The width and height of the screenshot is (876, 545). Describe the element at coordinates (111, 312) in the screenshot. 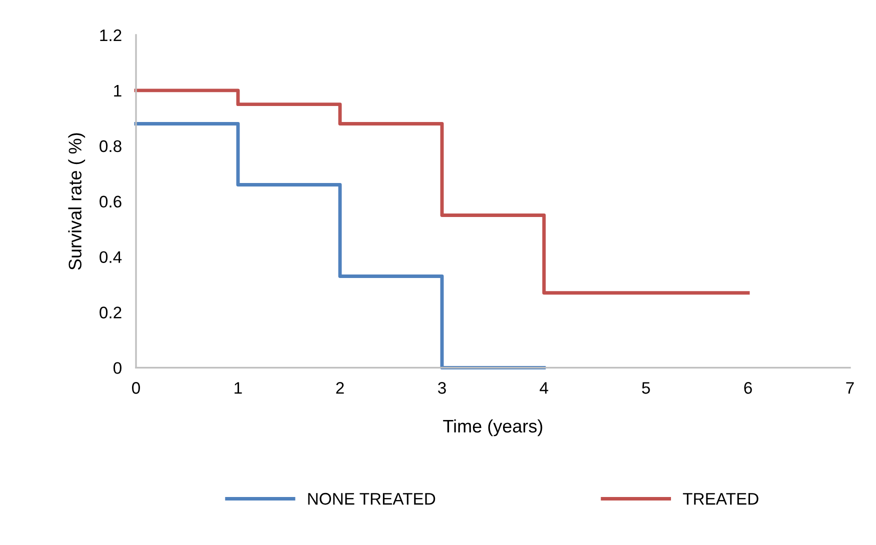

I see `y-tick-label: 0.2` at that location.